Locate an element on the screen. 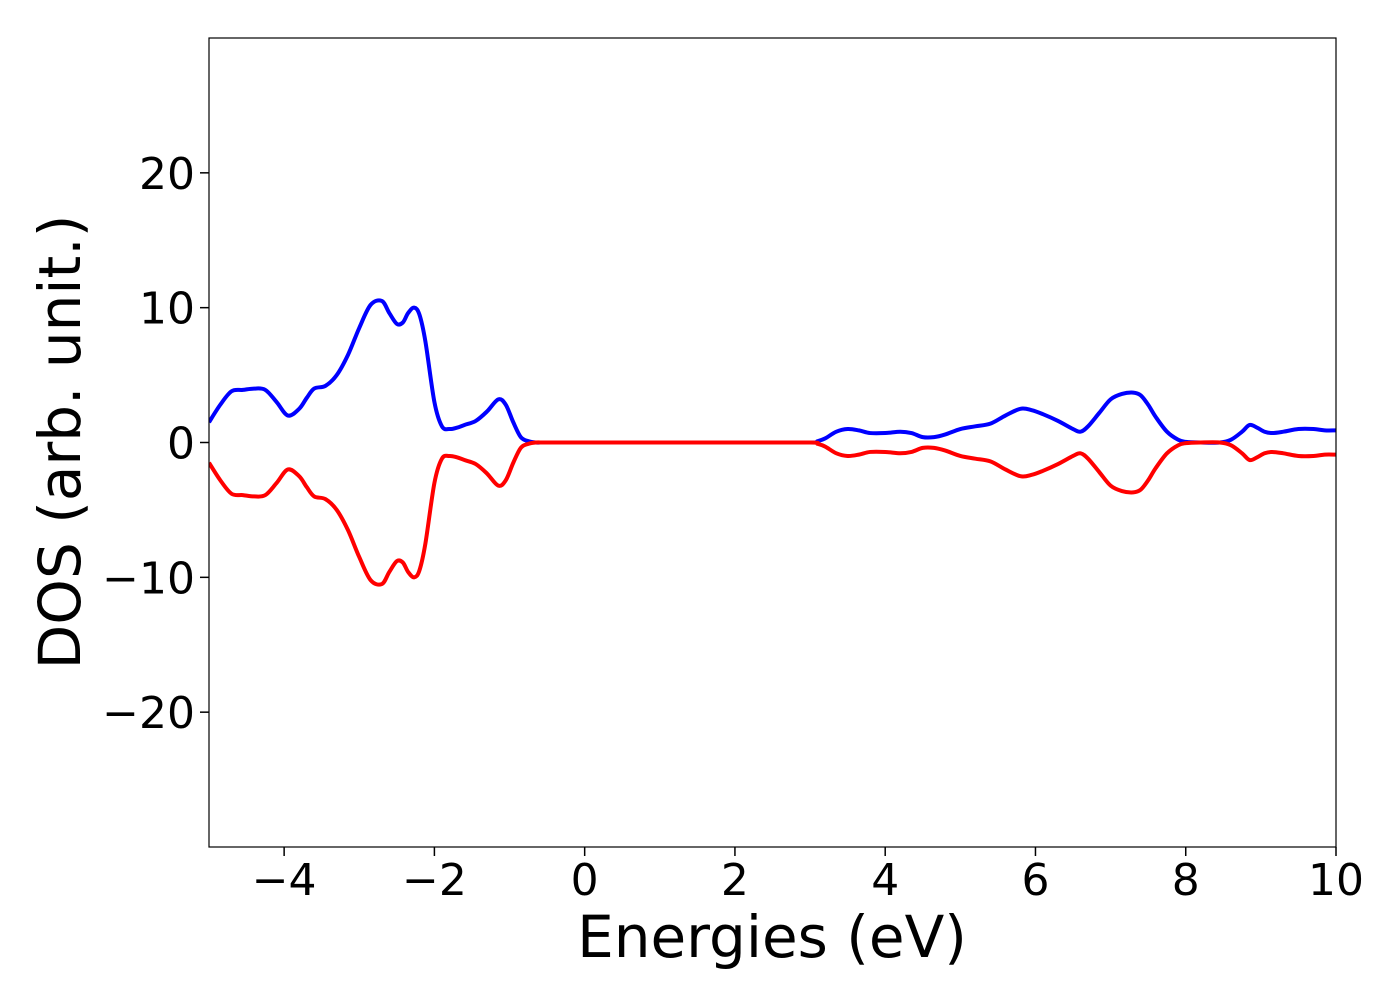 The image size is (1400, 1000). x-tick-label: 8 is located at coordinates (1186, 880).